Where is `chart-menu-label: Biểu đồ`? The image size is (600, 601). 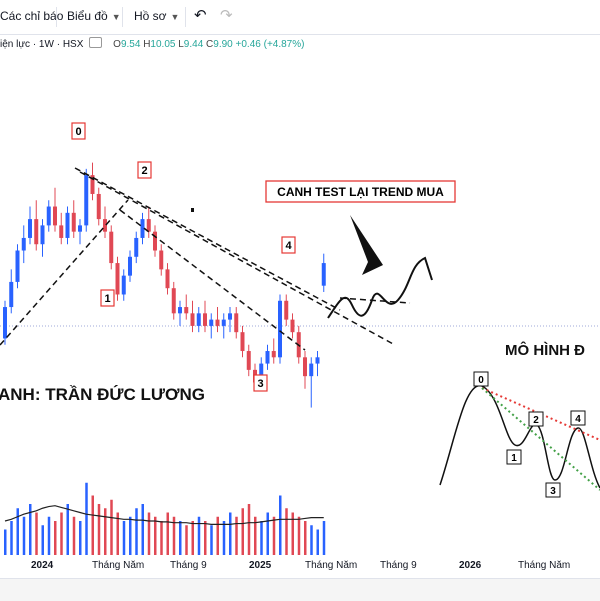
chart-menu-label: Biểu đồ is located at coordinates (87, 16).